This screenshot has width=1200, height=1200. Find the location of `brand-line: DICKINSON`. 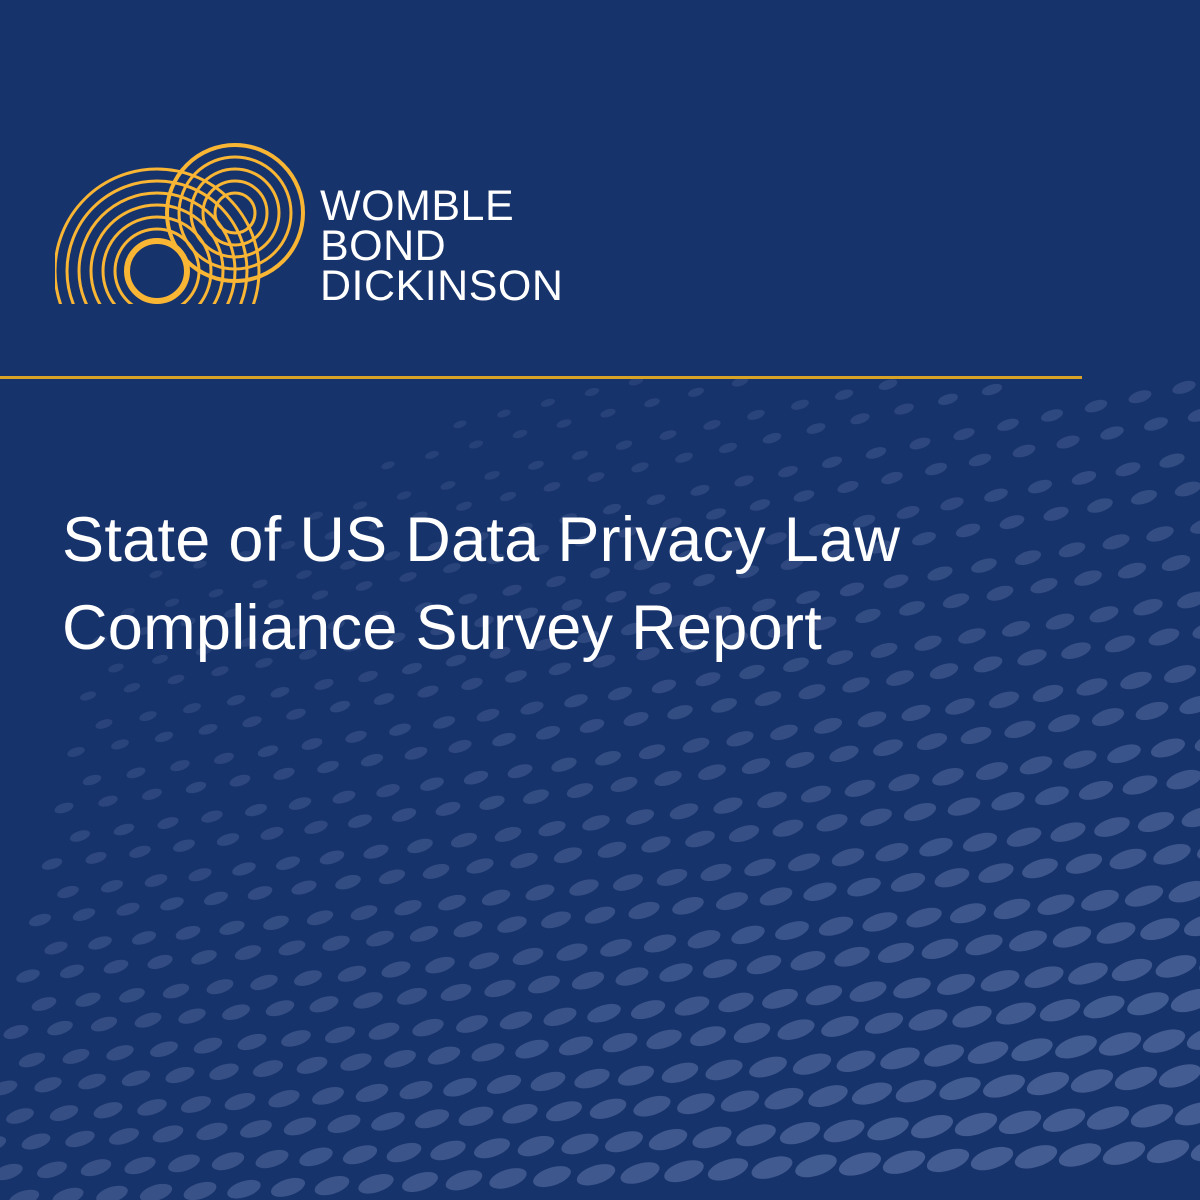

brand-line: DICKINSON is located at coordinates (442, 286).